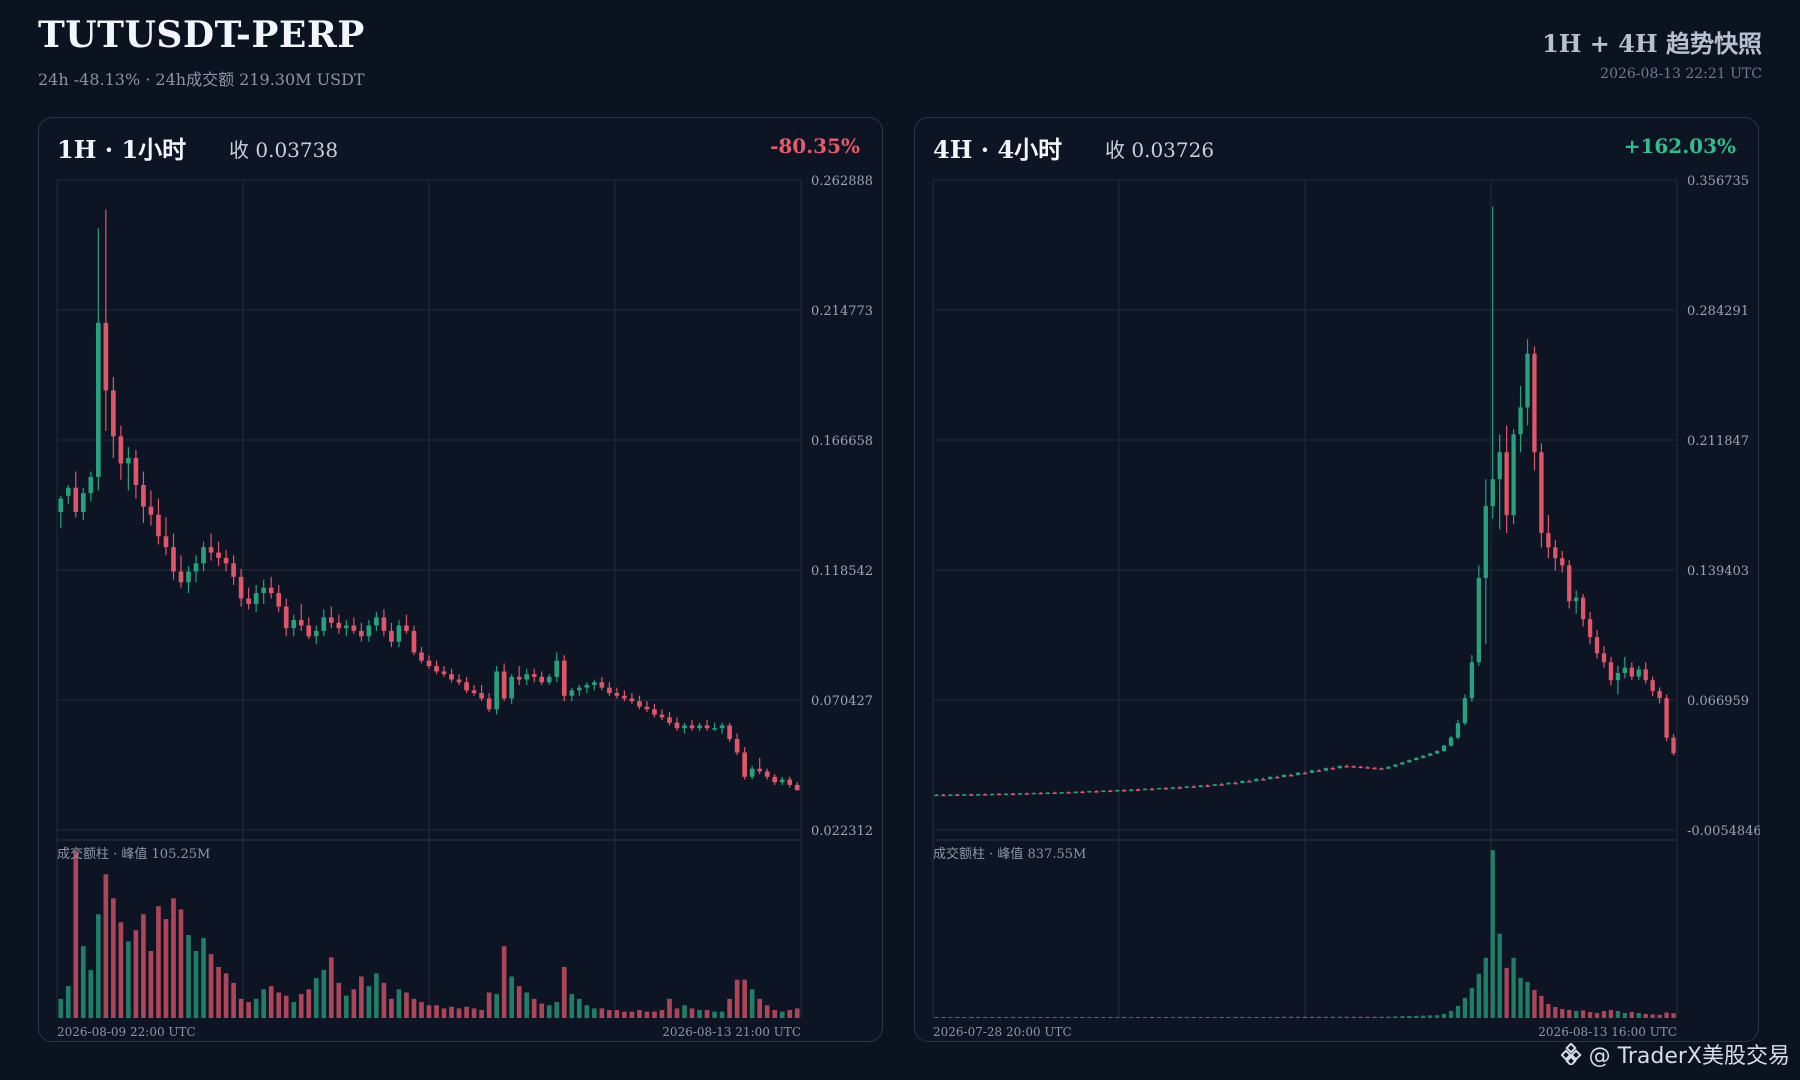 Image resolution: width=1800 pixels, height=1080 pixels. What do you see at coordinates (815, 146) in the screenshot?
I see `chart-1h-change: -80.35%` at bounding box center [815, 146].